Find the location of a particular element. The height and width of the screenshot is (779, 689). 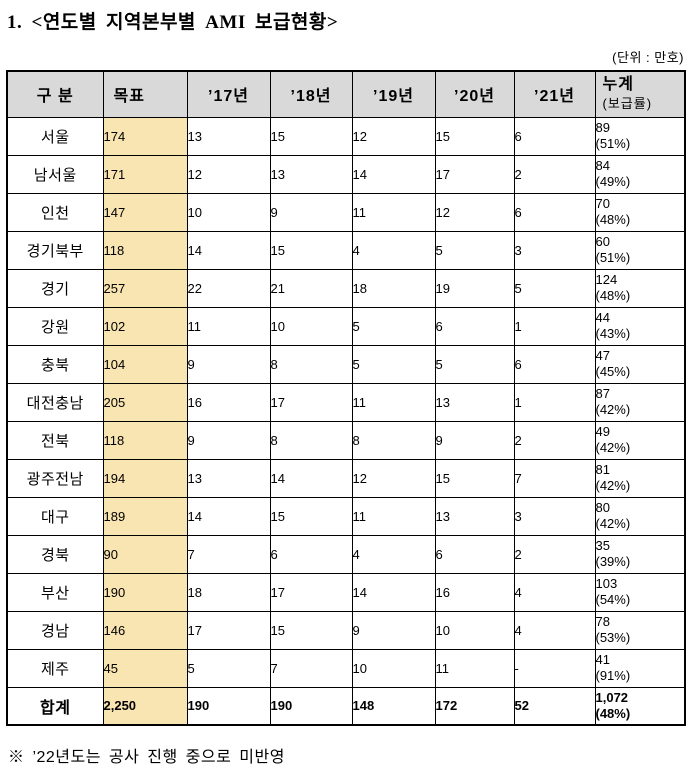

page-title: 1. <연도별 지역본부별 AMI 보급현황> is located at coordinates (173, 22).